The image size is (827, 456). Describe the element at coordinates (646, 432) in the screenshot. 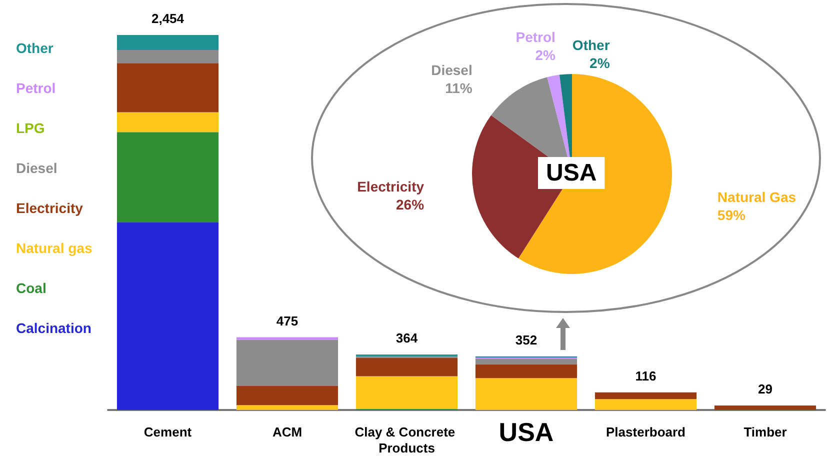

I see `x-tick-label: Plasterboard` at that location.